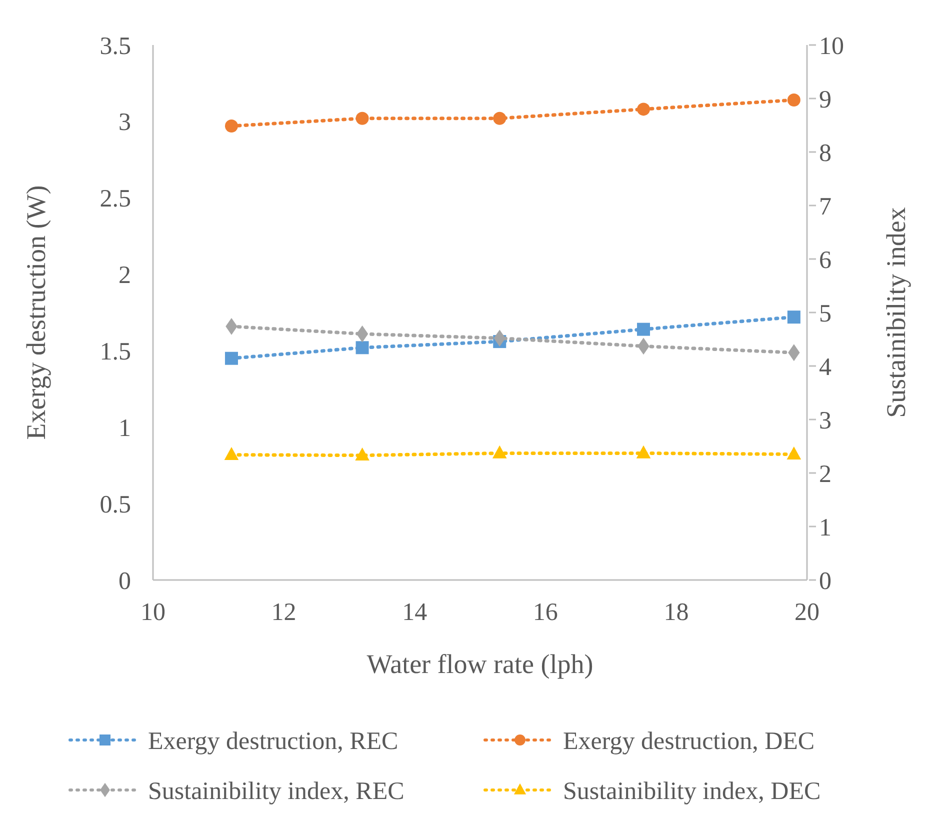 The width and height of the screenshot is (932, 822). What do you see at coordinates (689, 741) in the screenshot?
I see `legend-label: Exergy destruction, DEC` at bounding box center [689, 741].